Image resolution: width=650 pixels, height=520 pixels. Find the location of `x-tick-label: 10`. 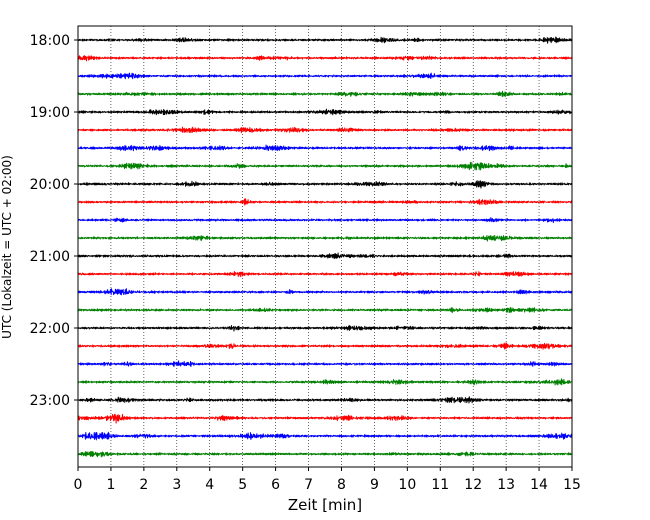

x-tick-label: 10 is located at coordinates (407, 485).